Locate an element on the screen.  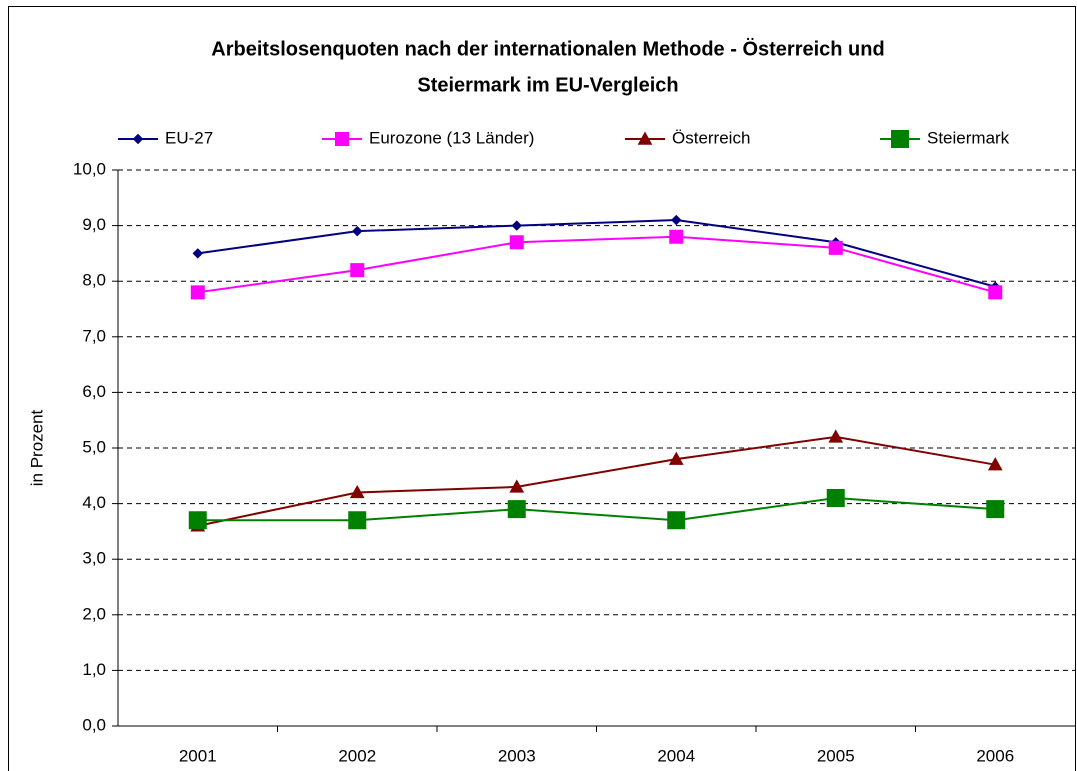
legend-label: Steiermark is located at coordinates (968, 137).